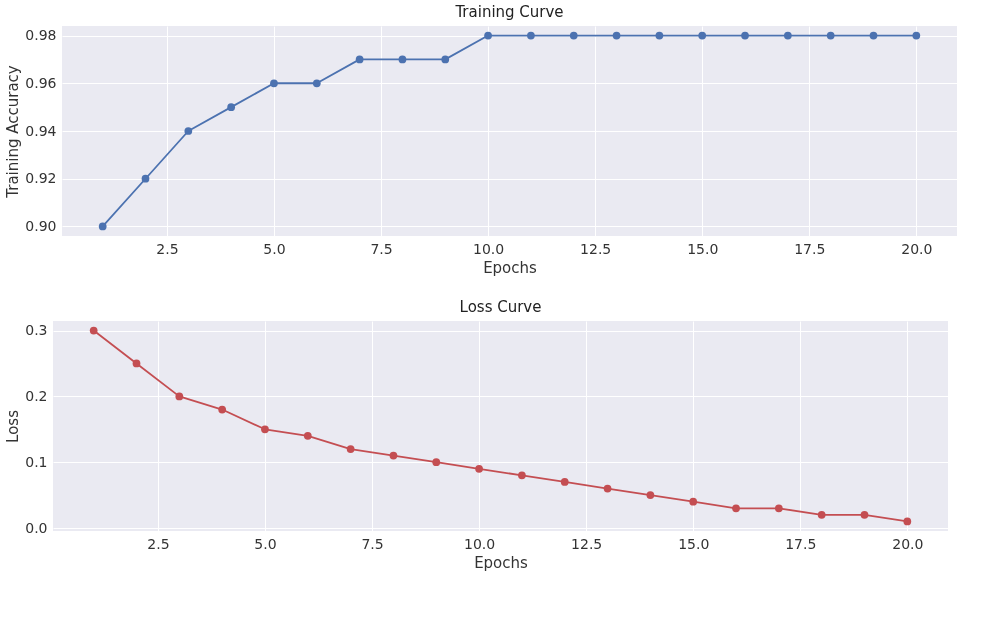 The width and height of the screenshot is (1008, 644). I want to click on y-tick-label: 0.90, so click(41, 225).